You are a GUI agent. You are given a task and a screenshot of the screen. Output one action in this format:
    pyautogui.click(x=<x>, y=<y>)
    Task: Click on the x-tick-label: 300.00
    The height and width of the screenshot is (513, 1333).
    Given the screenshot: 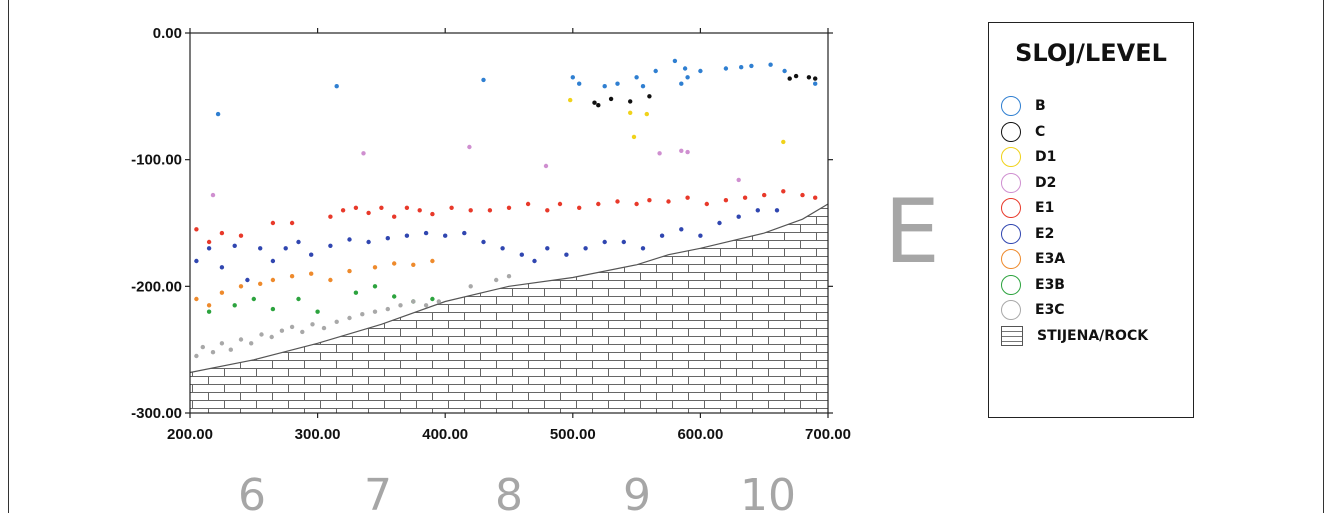 What is the action you would take?
    pyautogui.click(x=318, y=434)
    